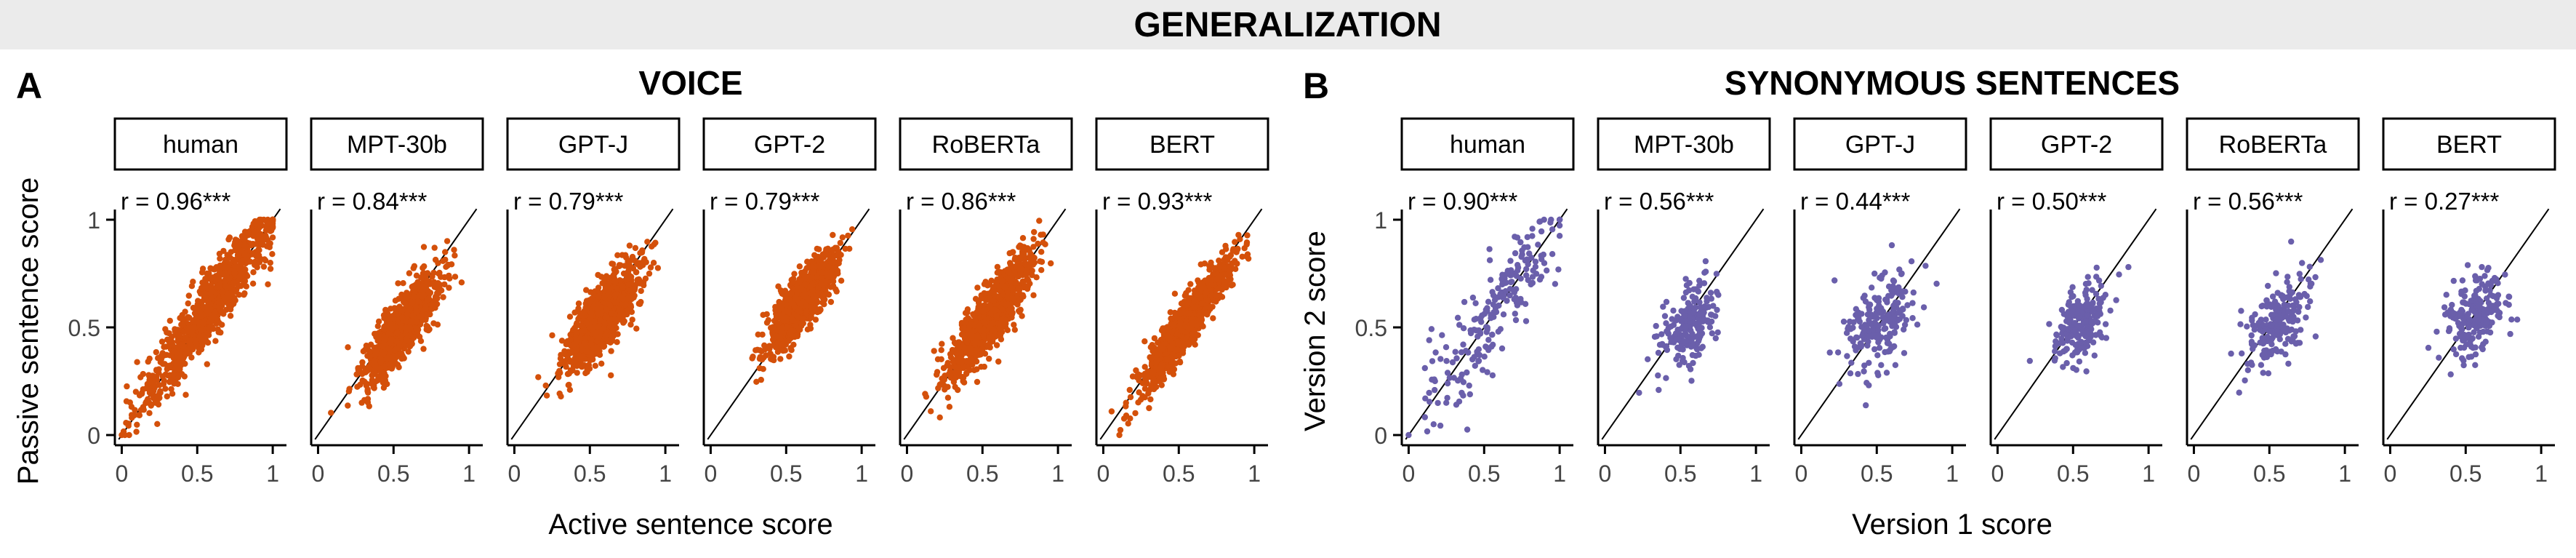  What do you see at coordinates (961, 201) in the screenshot?
I see `correlation-label: r = 0.86***` at bounding box center [961, 201].